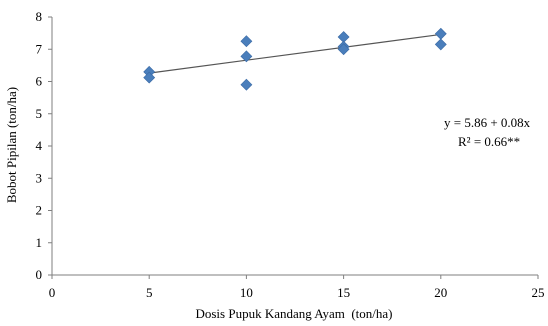 The image size is (548, 326). Describe the element at coordinates (246, 292) in the screenshot. I see `x-tick-label: 10` at that location.